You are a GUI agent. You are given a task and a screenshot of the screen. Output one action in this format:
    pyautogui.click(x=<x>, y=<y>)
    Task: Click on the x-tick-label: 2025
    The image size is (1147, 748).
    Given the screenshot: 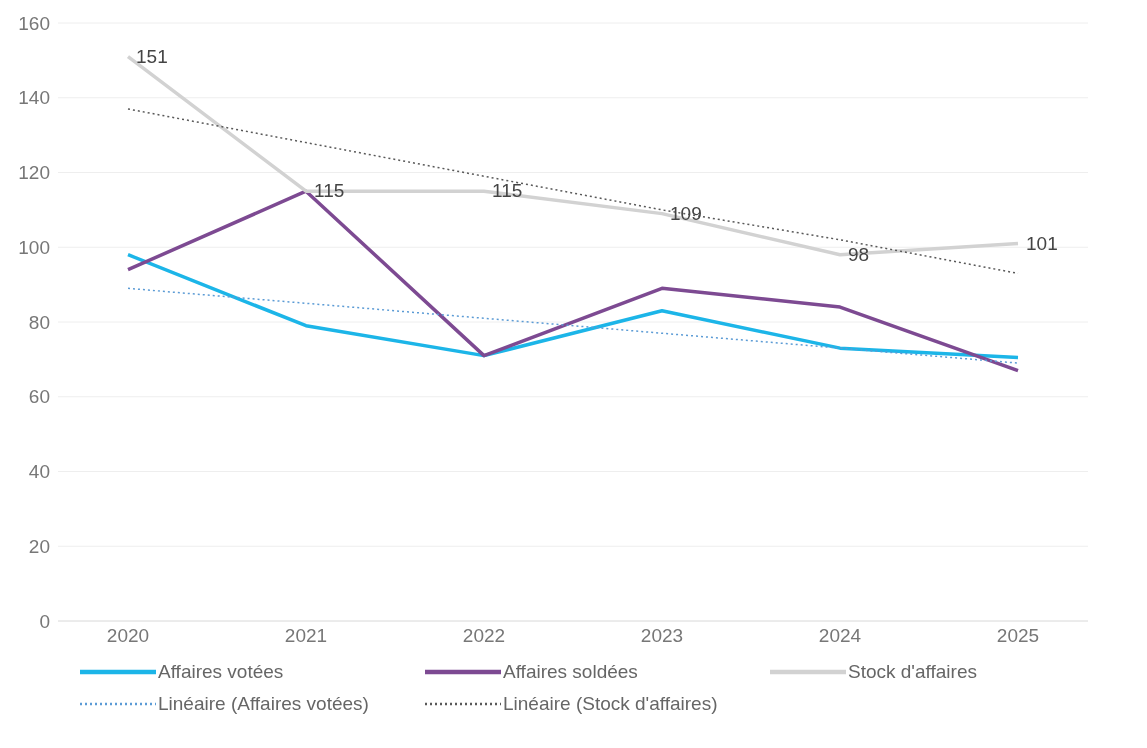 What is the action you would take?
    pyautogui.click(x=1018, y=636)
    